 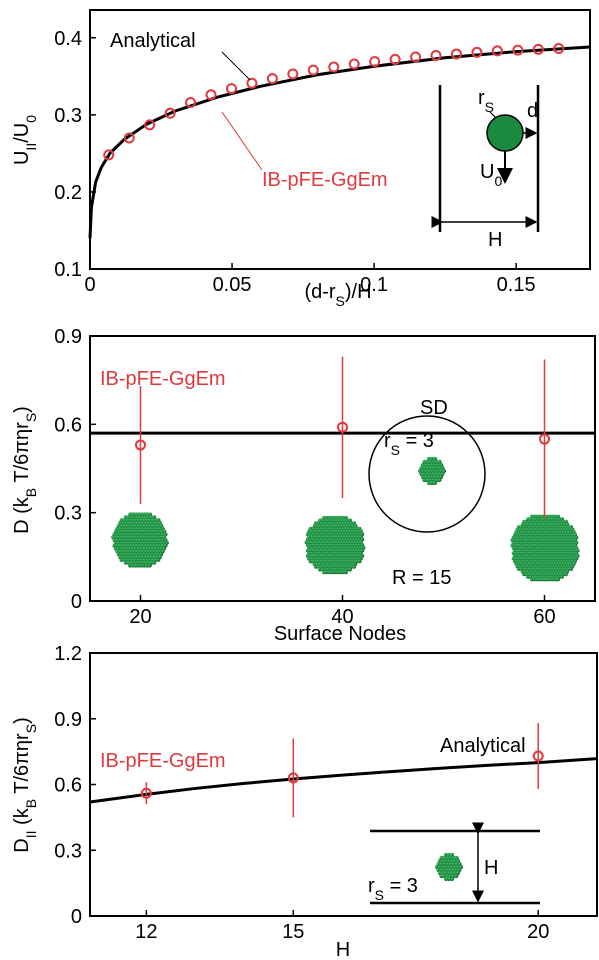 What do you see at coordinates (337, 295) in the screenshot?
I see `x-axis-label: (d-rS)/H` at bounding box center [337, 295].